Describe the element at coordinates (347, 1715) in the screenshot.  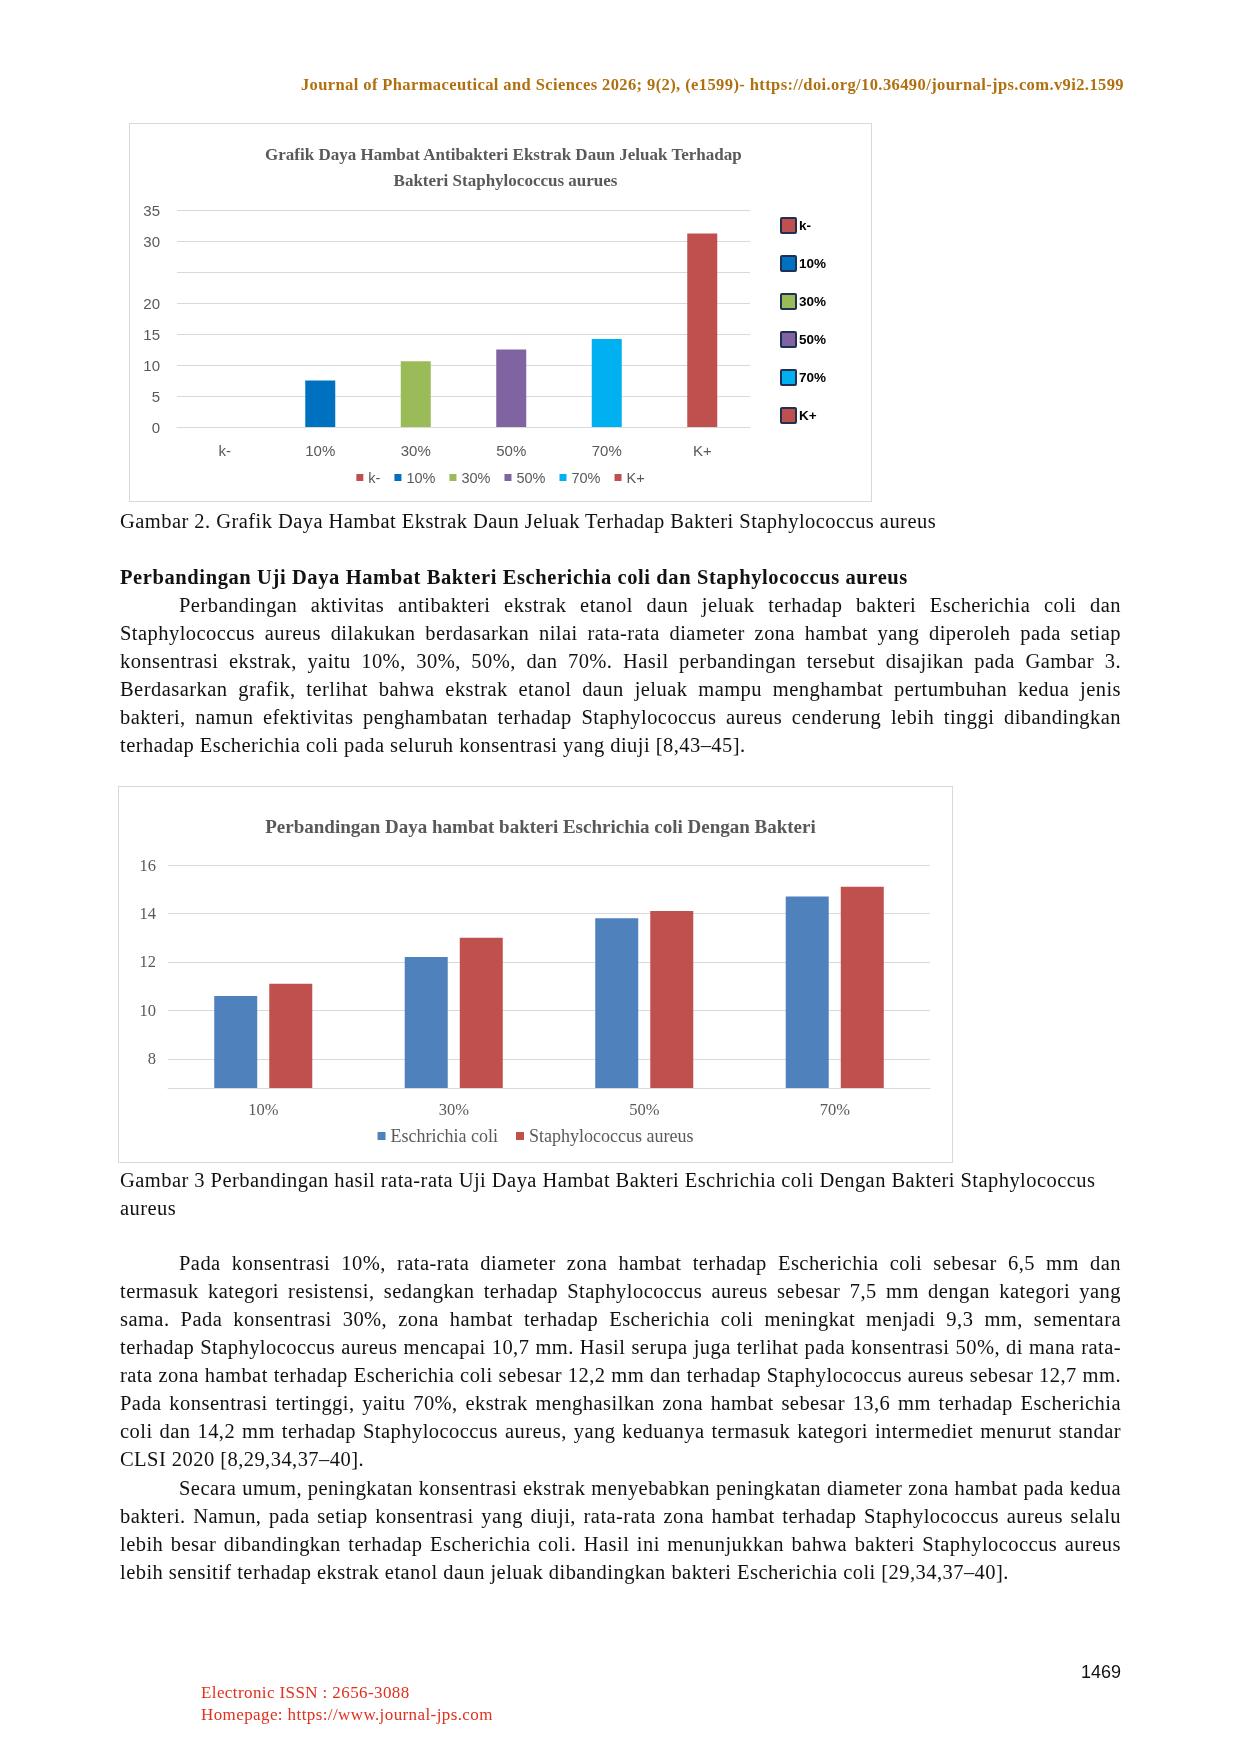
I see `text: Homepage: https://www.journal-jps.com` at that location.